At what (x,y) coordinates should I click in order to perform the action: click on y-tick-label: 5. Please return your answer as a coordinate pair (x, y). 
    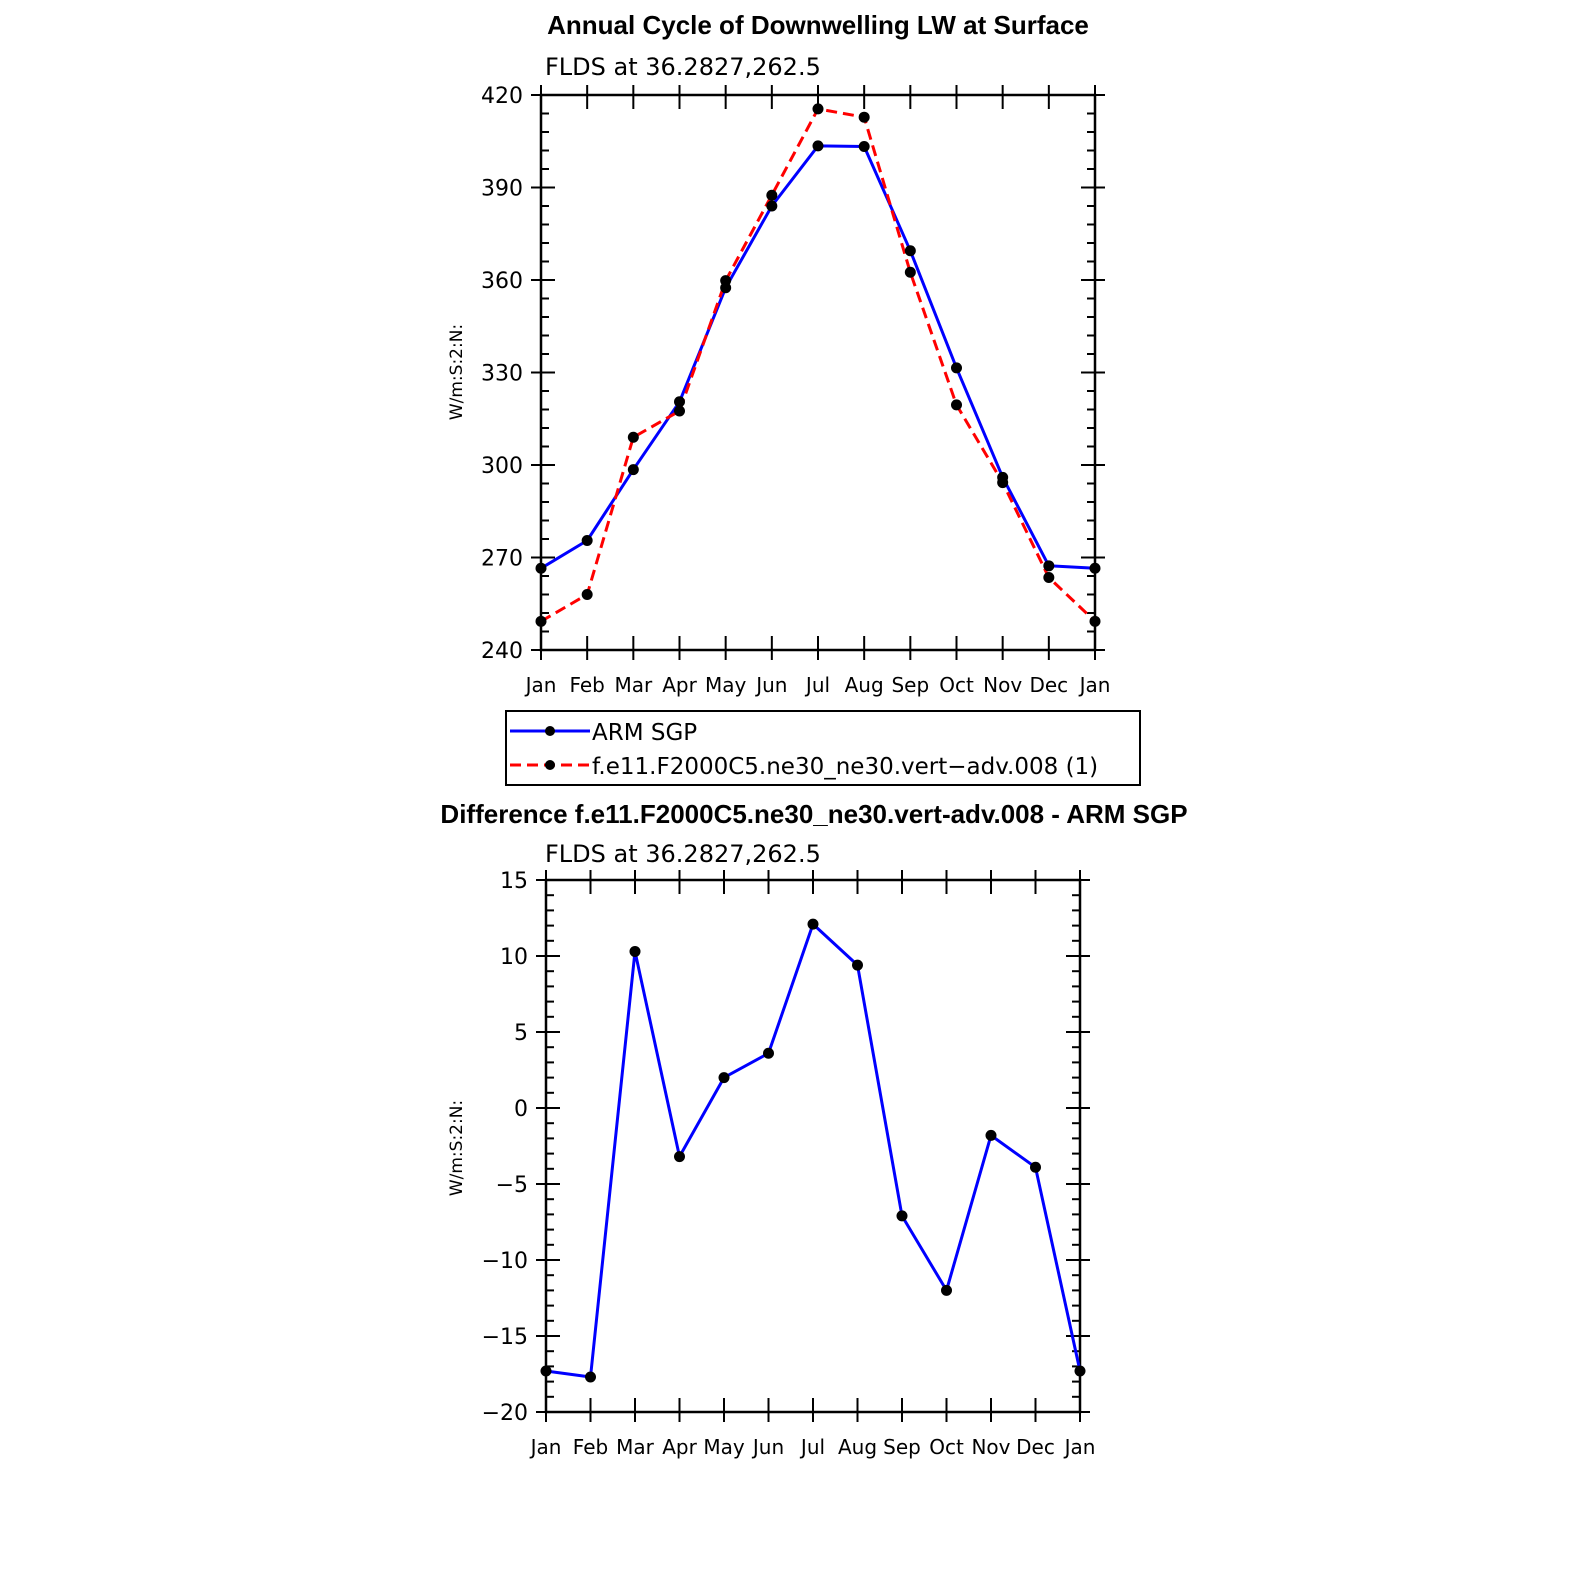
    Looking at the image, I should click on (521, 1033).